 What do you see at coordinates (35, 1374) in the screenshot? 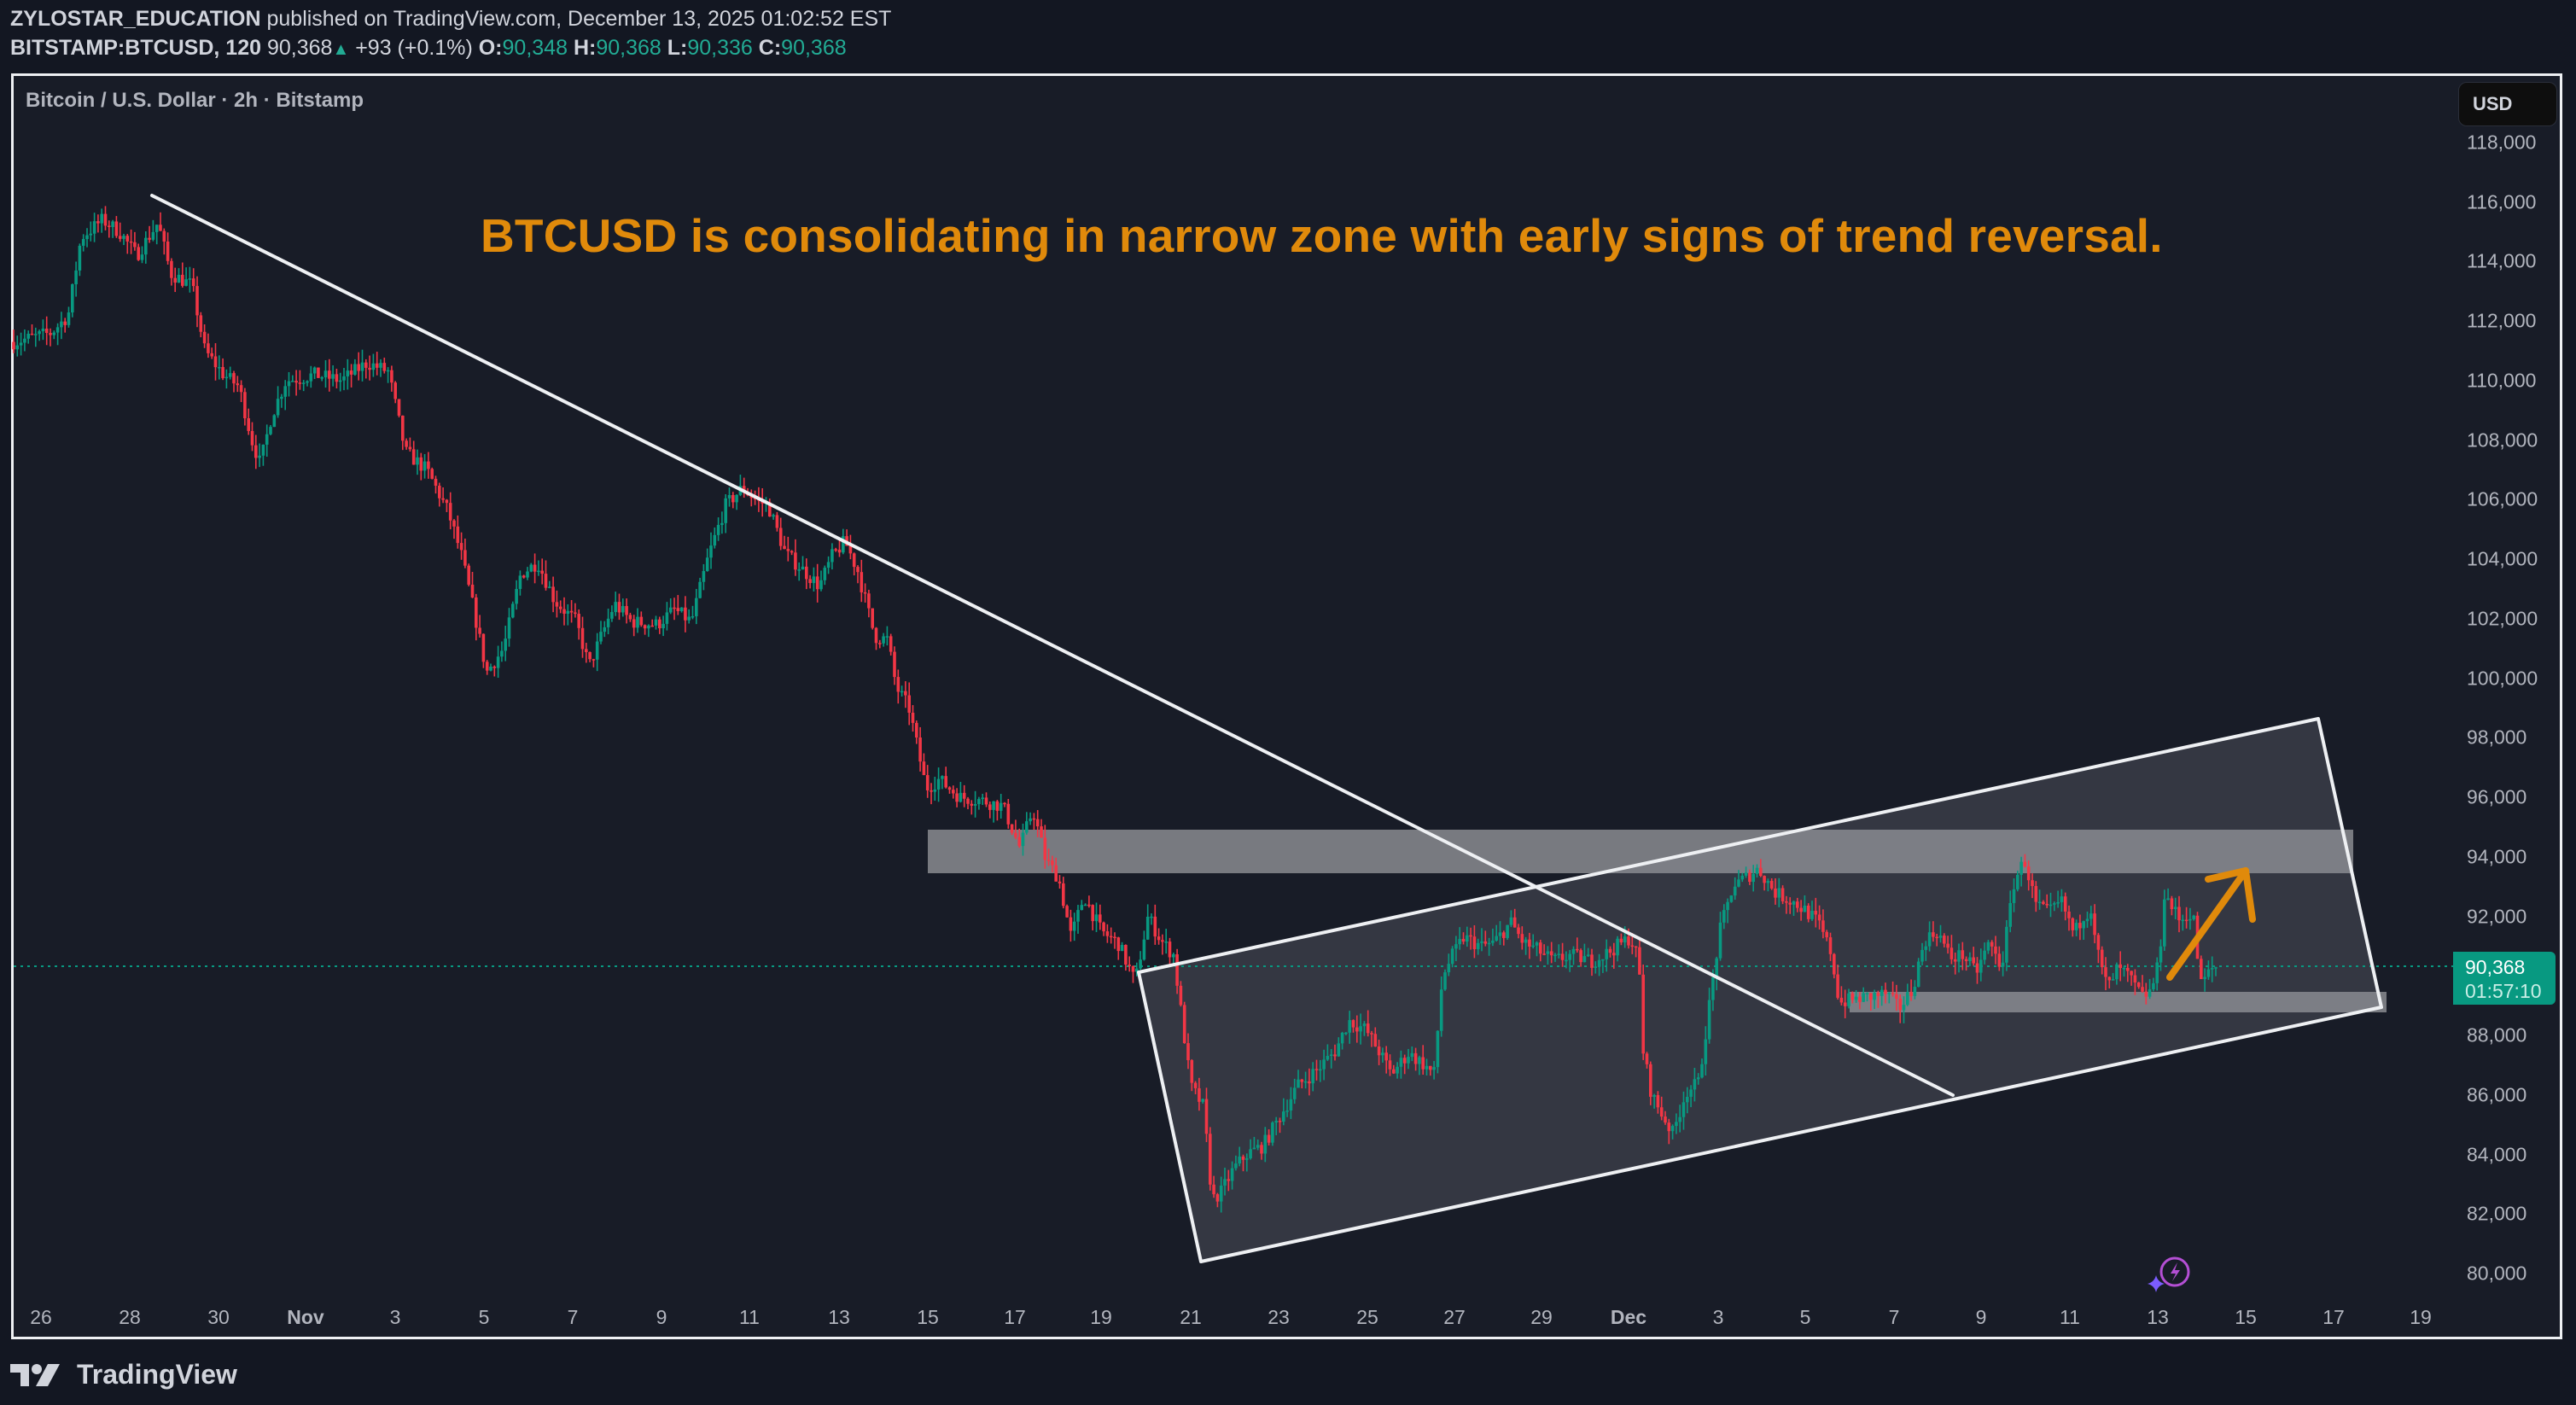
I see `tradingview-logo-icon` at bounding box center [35, 1374].